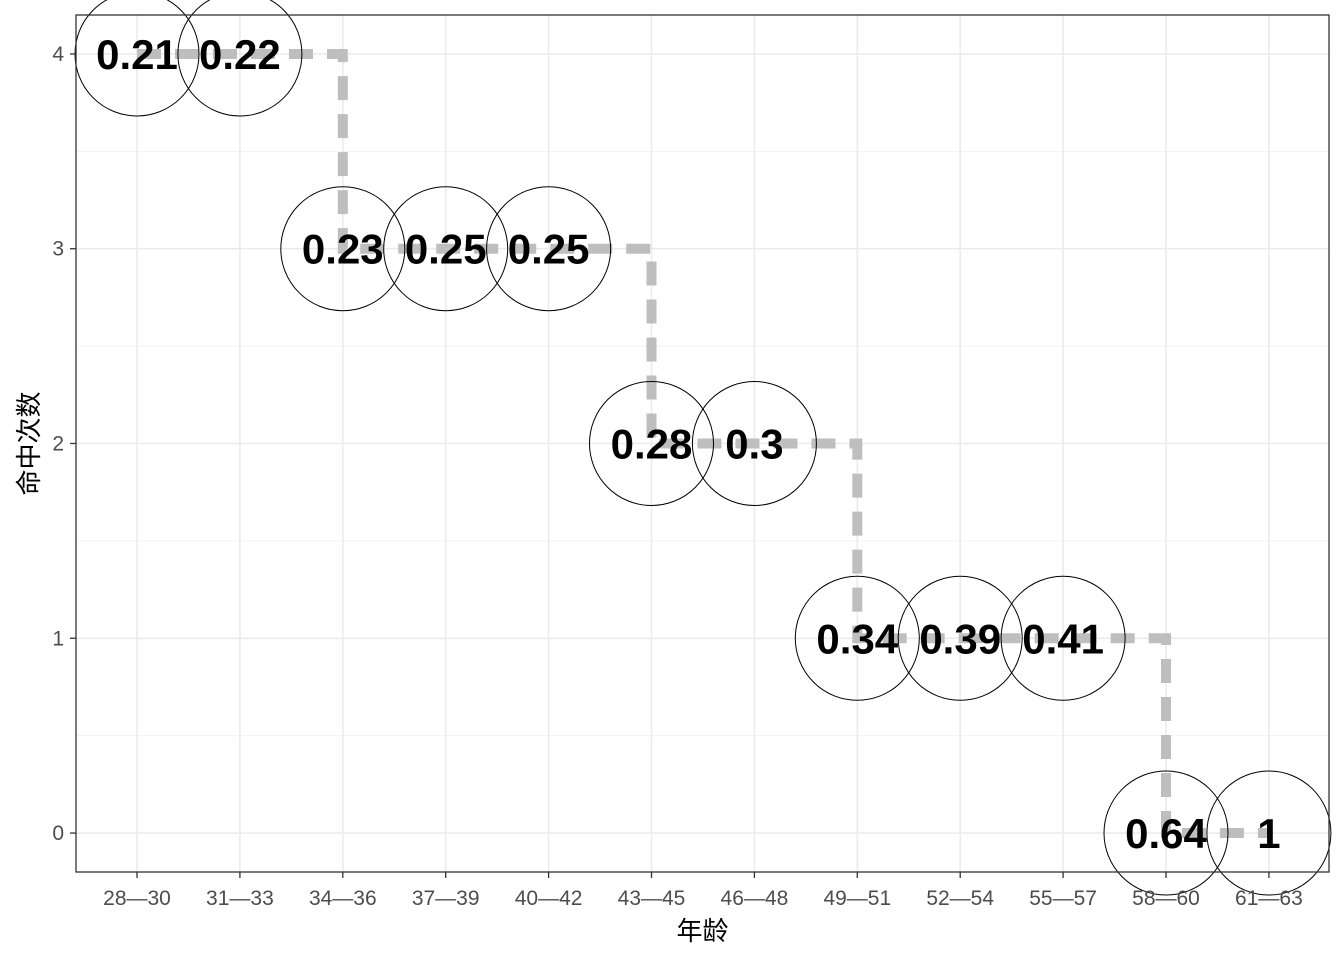 The height and width of the screenshot is (960, 1344). What do you see at coordinates (857, 898) in the screenshot?
I see `x-tick-label: 49—51` at bounding box center [857, 898].